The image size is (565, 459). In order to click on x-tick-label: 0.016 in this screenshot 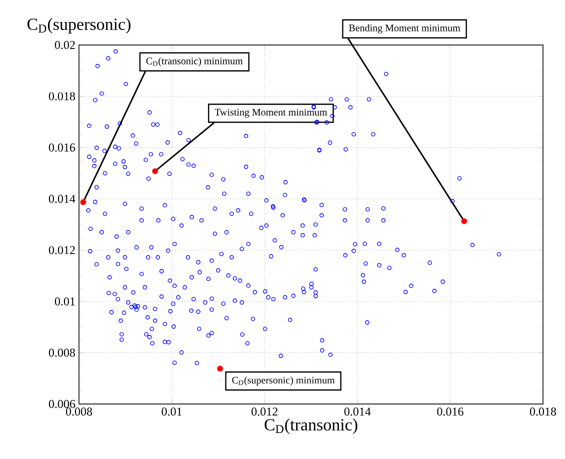, I will do `click(450, 412)`.